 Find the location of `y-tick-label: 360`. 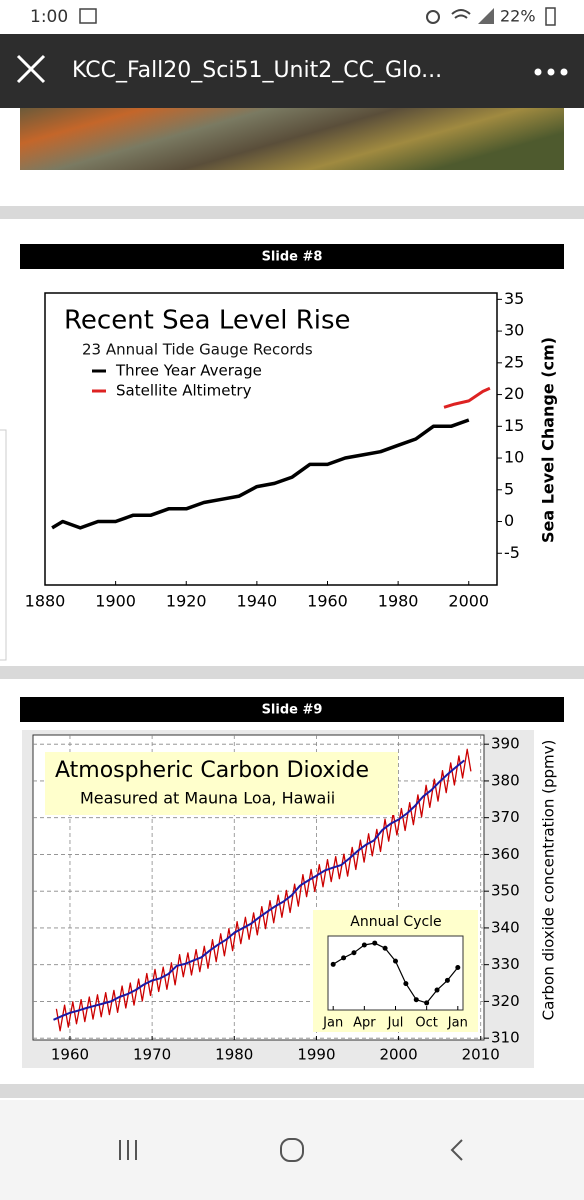

y-tick-label: 360 is located at coordinates (505, 854).